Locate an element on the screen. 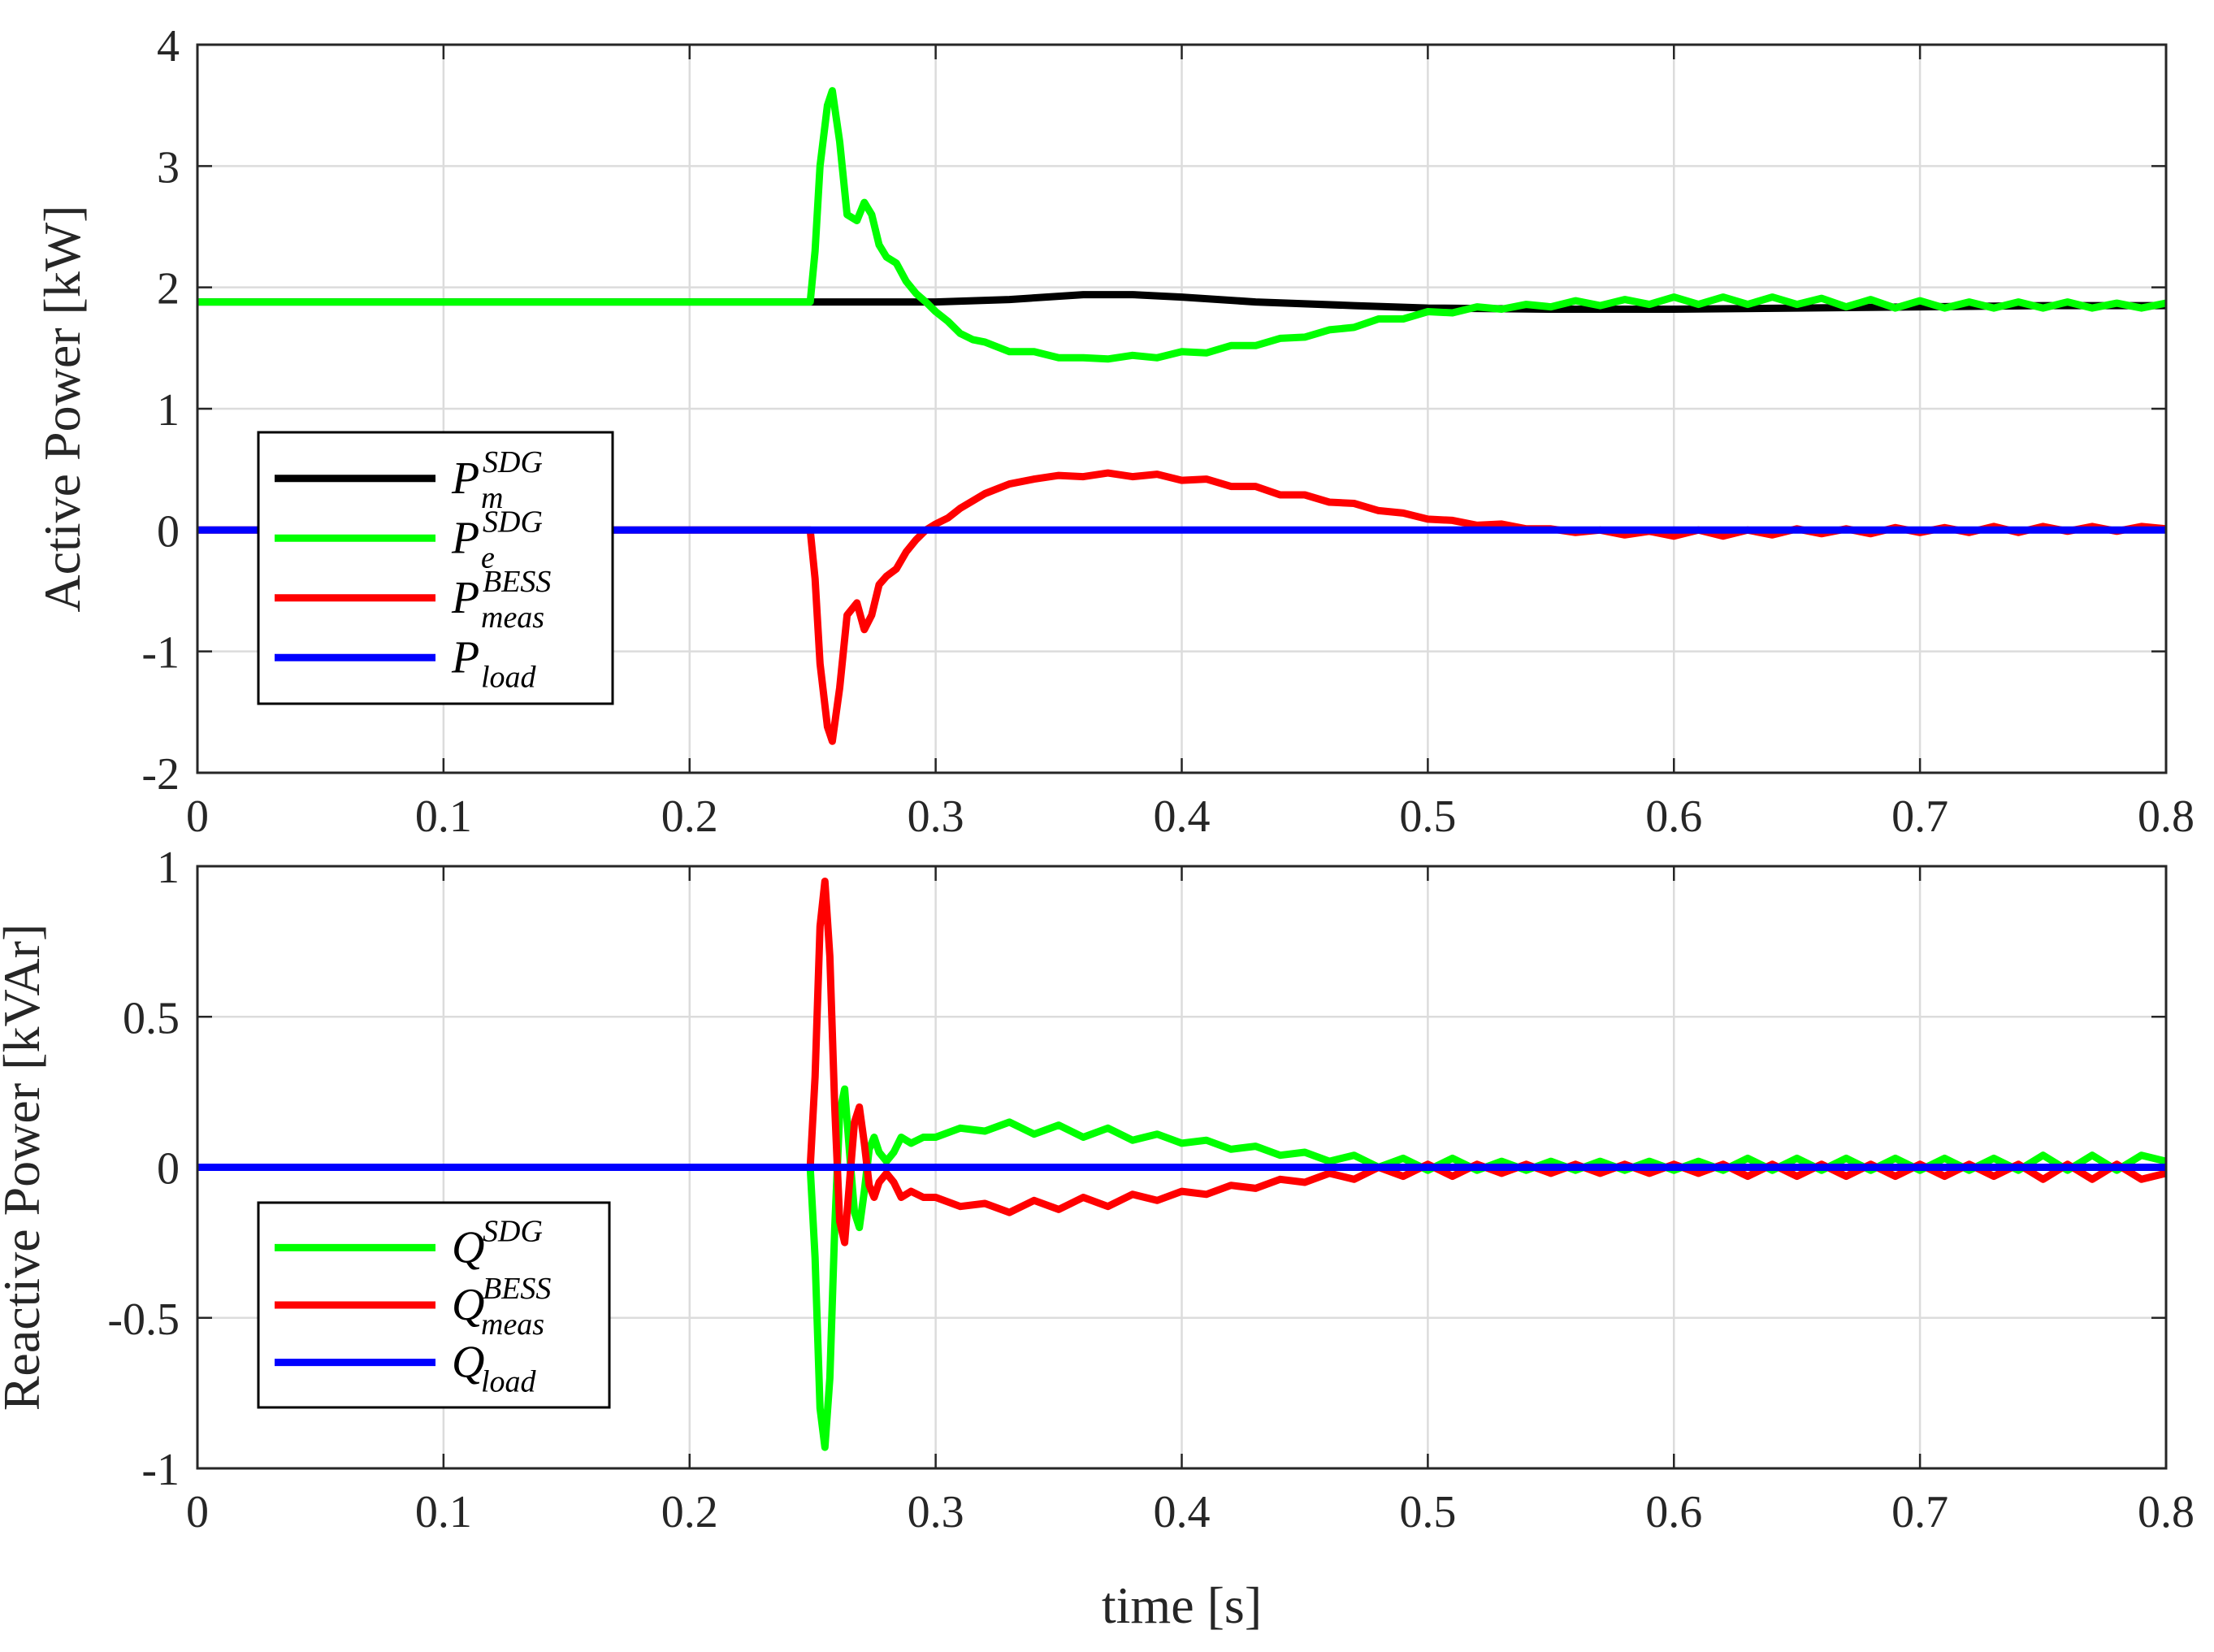 This screenshot has width=2214, height=1652. x-axis-label: time [s] is located at coordinates (1182, 1605).